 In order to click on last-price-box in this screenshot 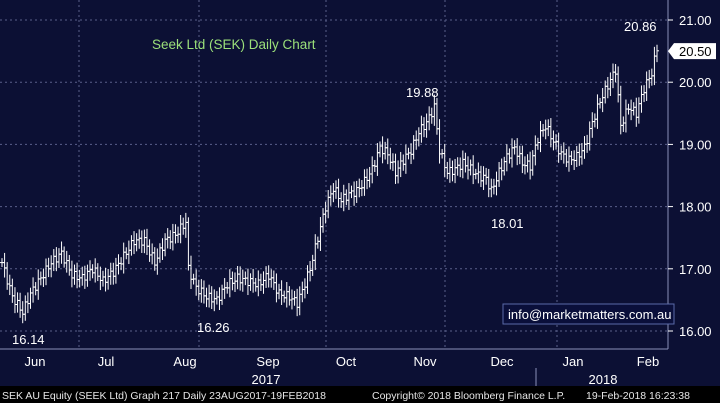, I will do `click(692, 51)`.